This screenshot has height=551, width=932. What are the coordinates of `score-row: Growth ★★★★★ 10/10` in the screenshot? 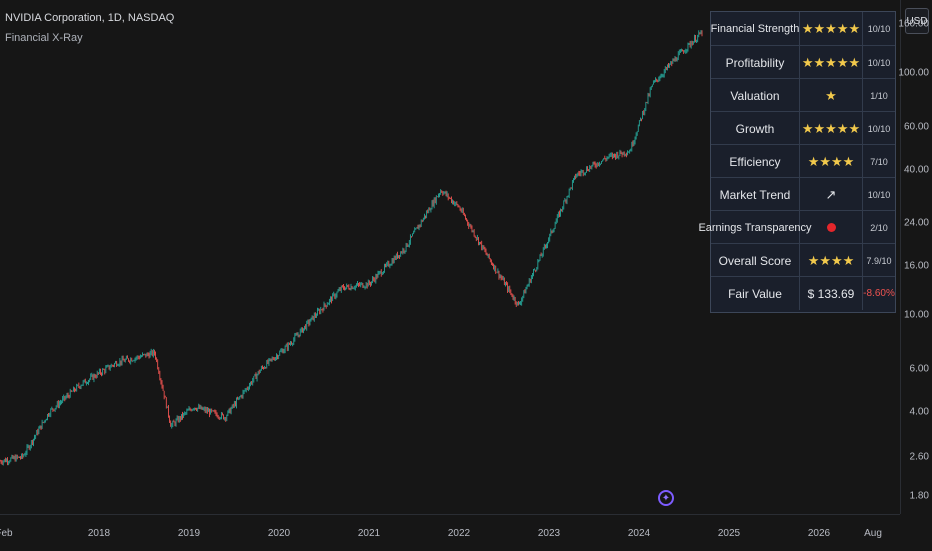 It's located at (803, 128).